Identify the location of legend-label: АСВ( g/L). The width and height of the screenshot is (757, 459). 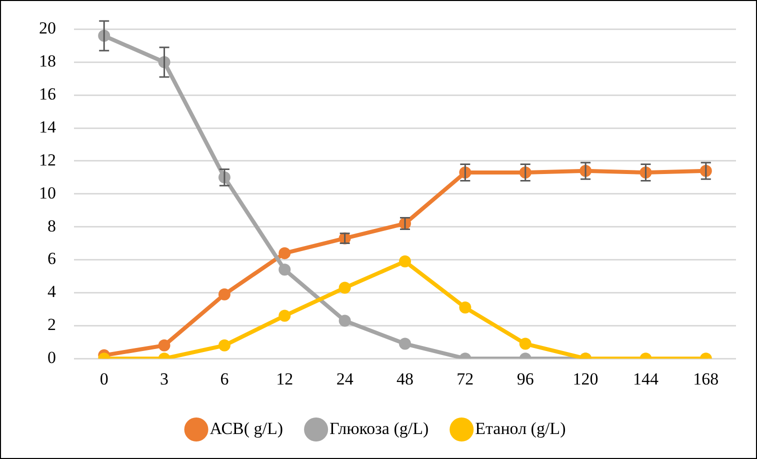
(247, 428).